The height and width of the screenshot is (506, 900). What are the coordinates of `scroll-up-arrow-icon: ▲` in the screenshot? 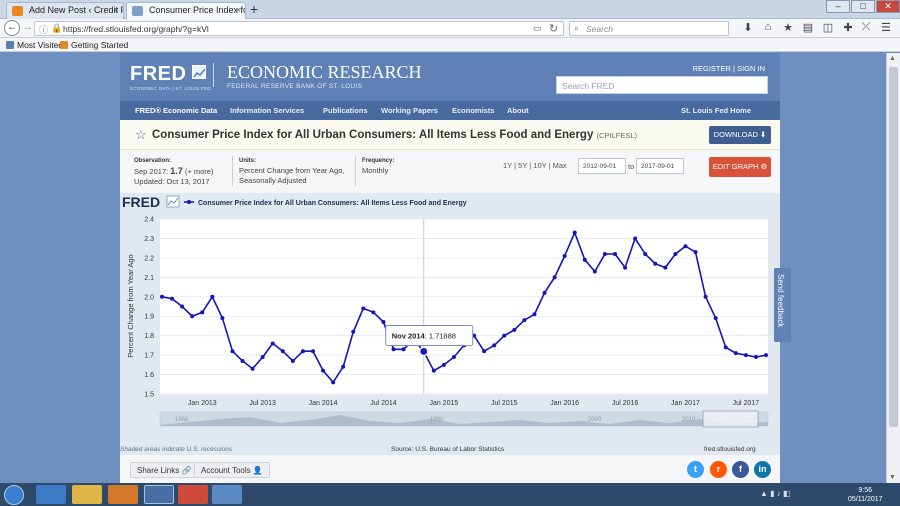 It's located at (892, 58).